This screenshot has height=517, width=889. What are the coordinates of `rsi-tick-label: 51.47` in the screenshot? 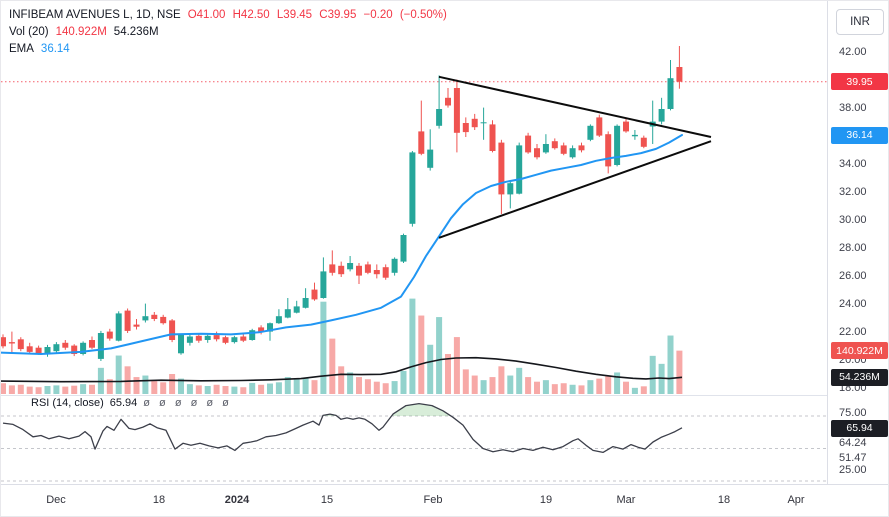 It's located at (853, 458).